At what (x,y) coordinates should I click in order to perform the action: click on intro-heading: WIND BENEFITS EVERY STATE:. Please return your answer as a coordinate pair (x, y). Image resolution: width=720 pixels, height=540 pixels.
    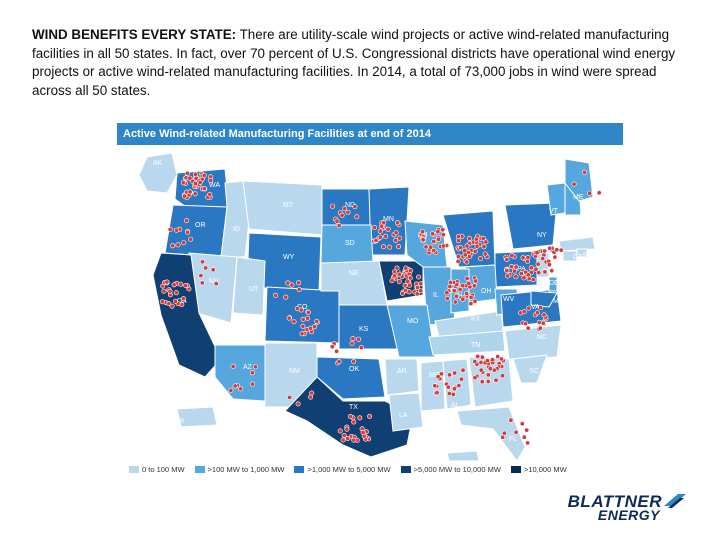
    Looking at the image, I should click on (134, 34).